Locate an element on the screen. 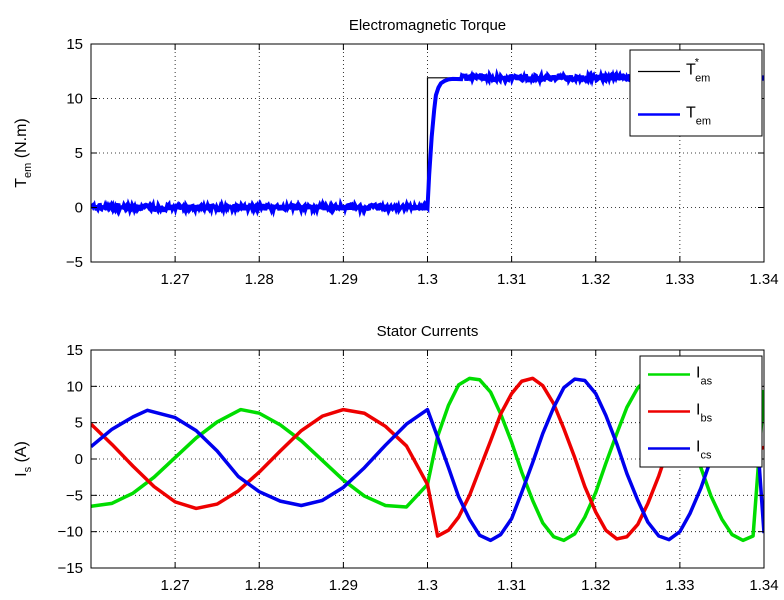 The height and width of the screenshot is (600, 784). y-tick-label: −10 is located at coordinates (70, 532).